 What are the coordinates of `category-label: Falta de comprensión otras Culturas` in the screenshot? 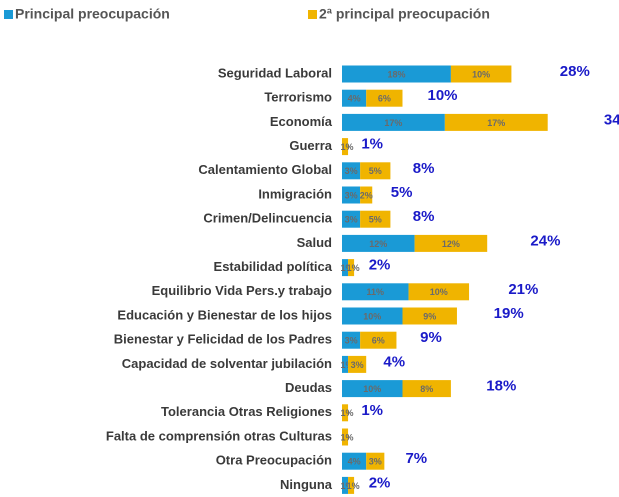 It's located at (219, 435).